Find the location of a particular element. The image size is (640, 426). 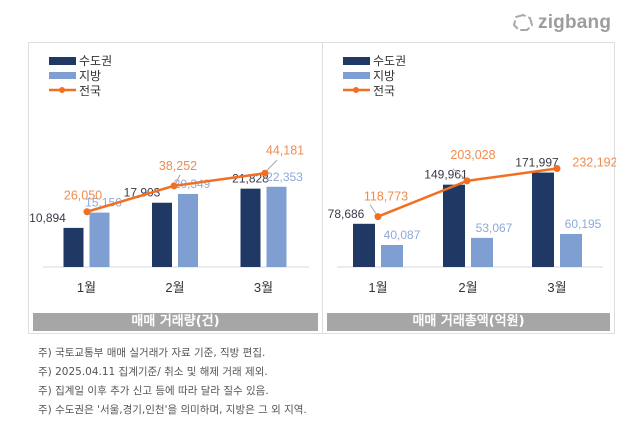

data-label-national: 38,252 is located at coordinates (178, 166).